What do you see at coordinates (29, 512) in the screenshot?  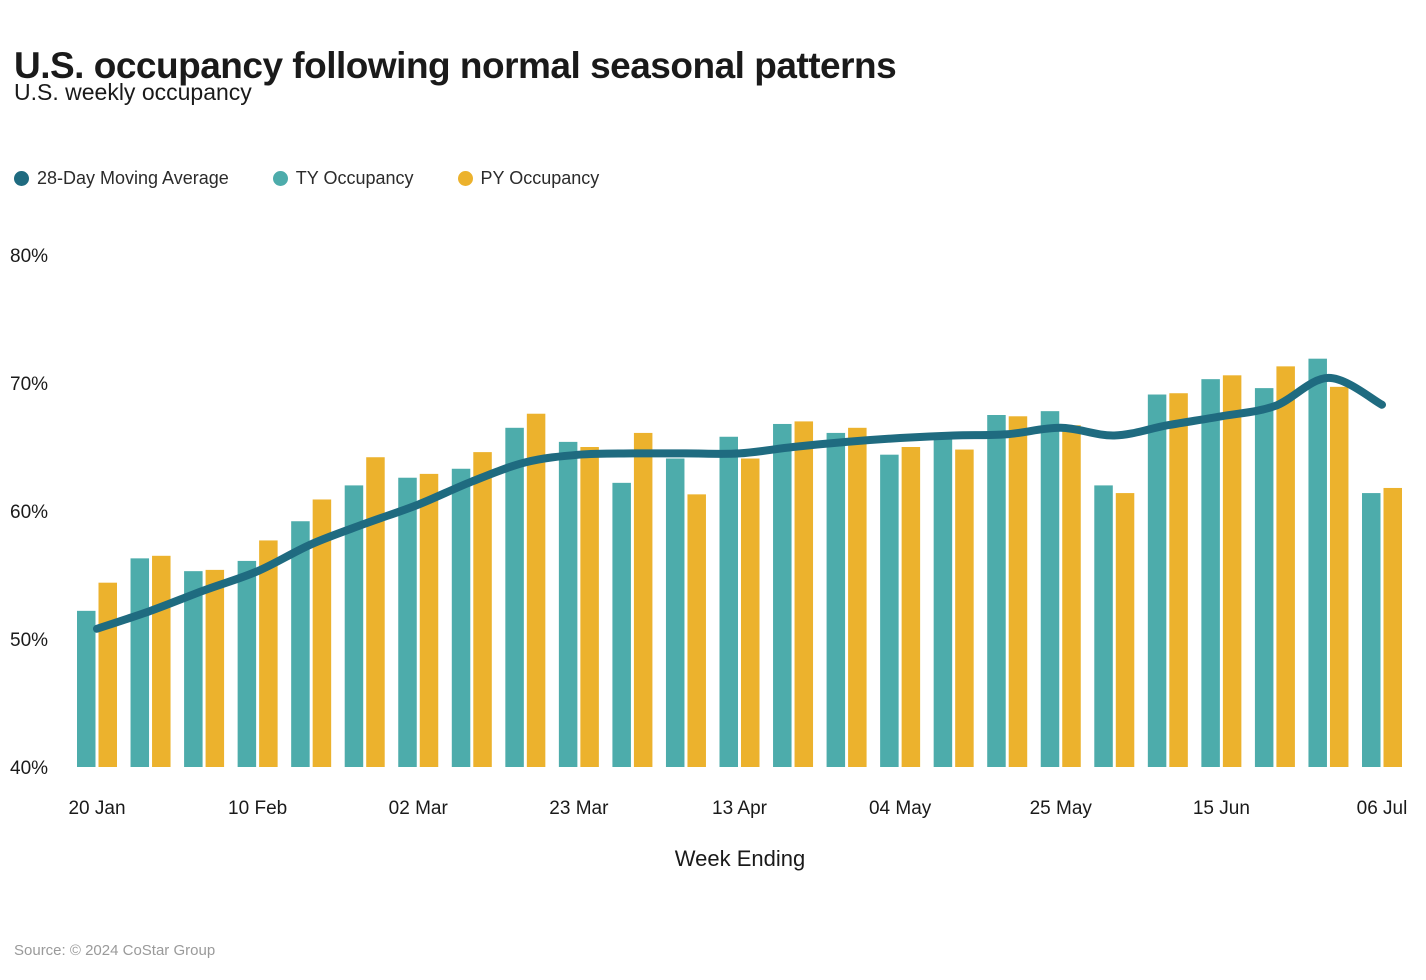 I see `y-tick-label: 60%` at bounding box center [29, 512].